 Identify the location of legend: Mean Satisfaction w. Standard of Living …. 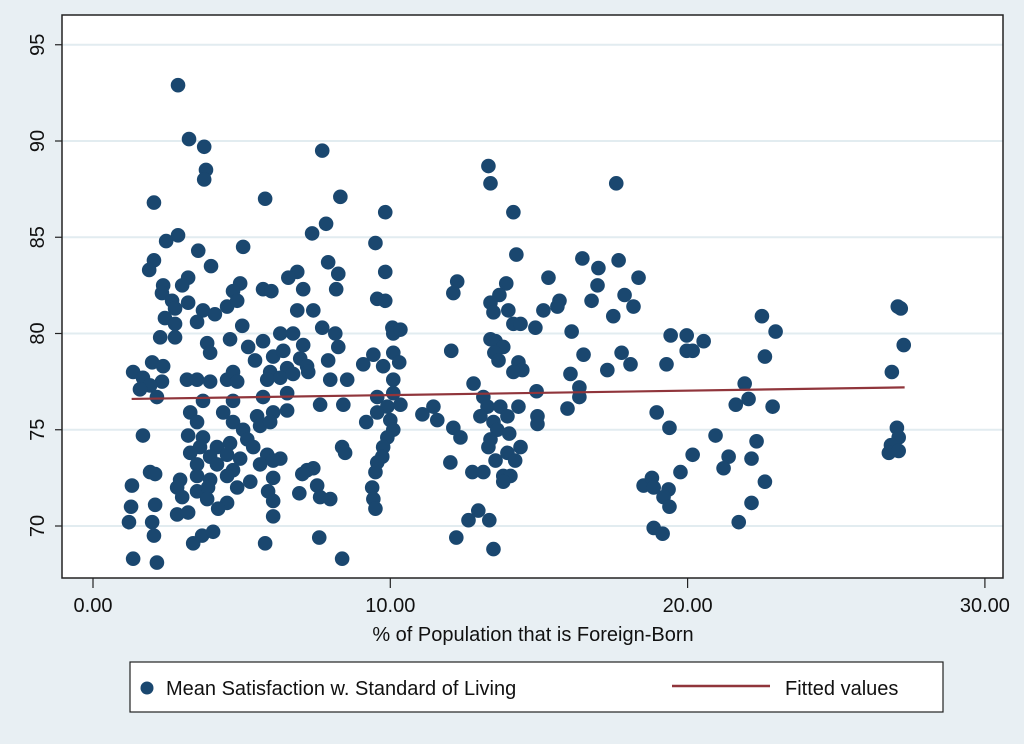
(536, 687).